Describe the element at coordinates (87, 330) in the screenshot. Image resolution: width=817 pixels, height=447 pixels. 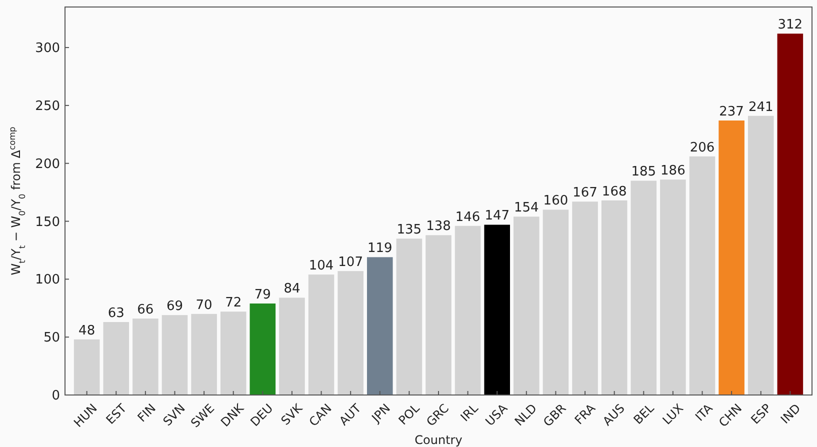
I see `data-label: 48` at that location.